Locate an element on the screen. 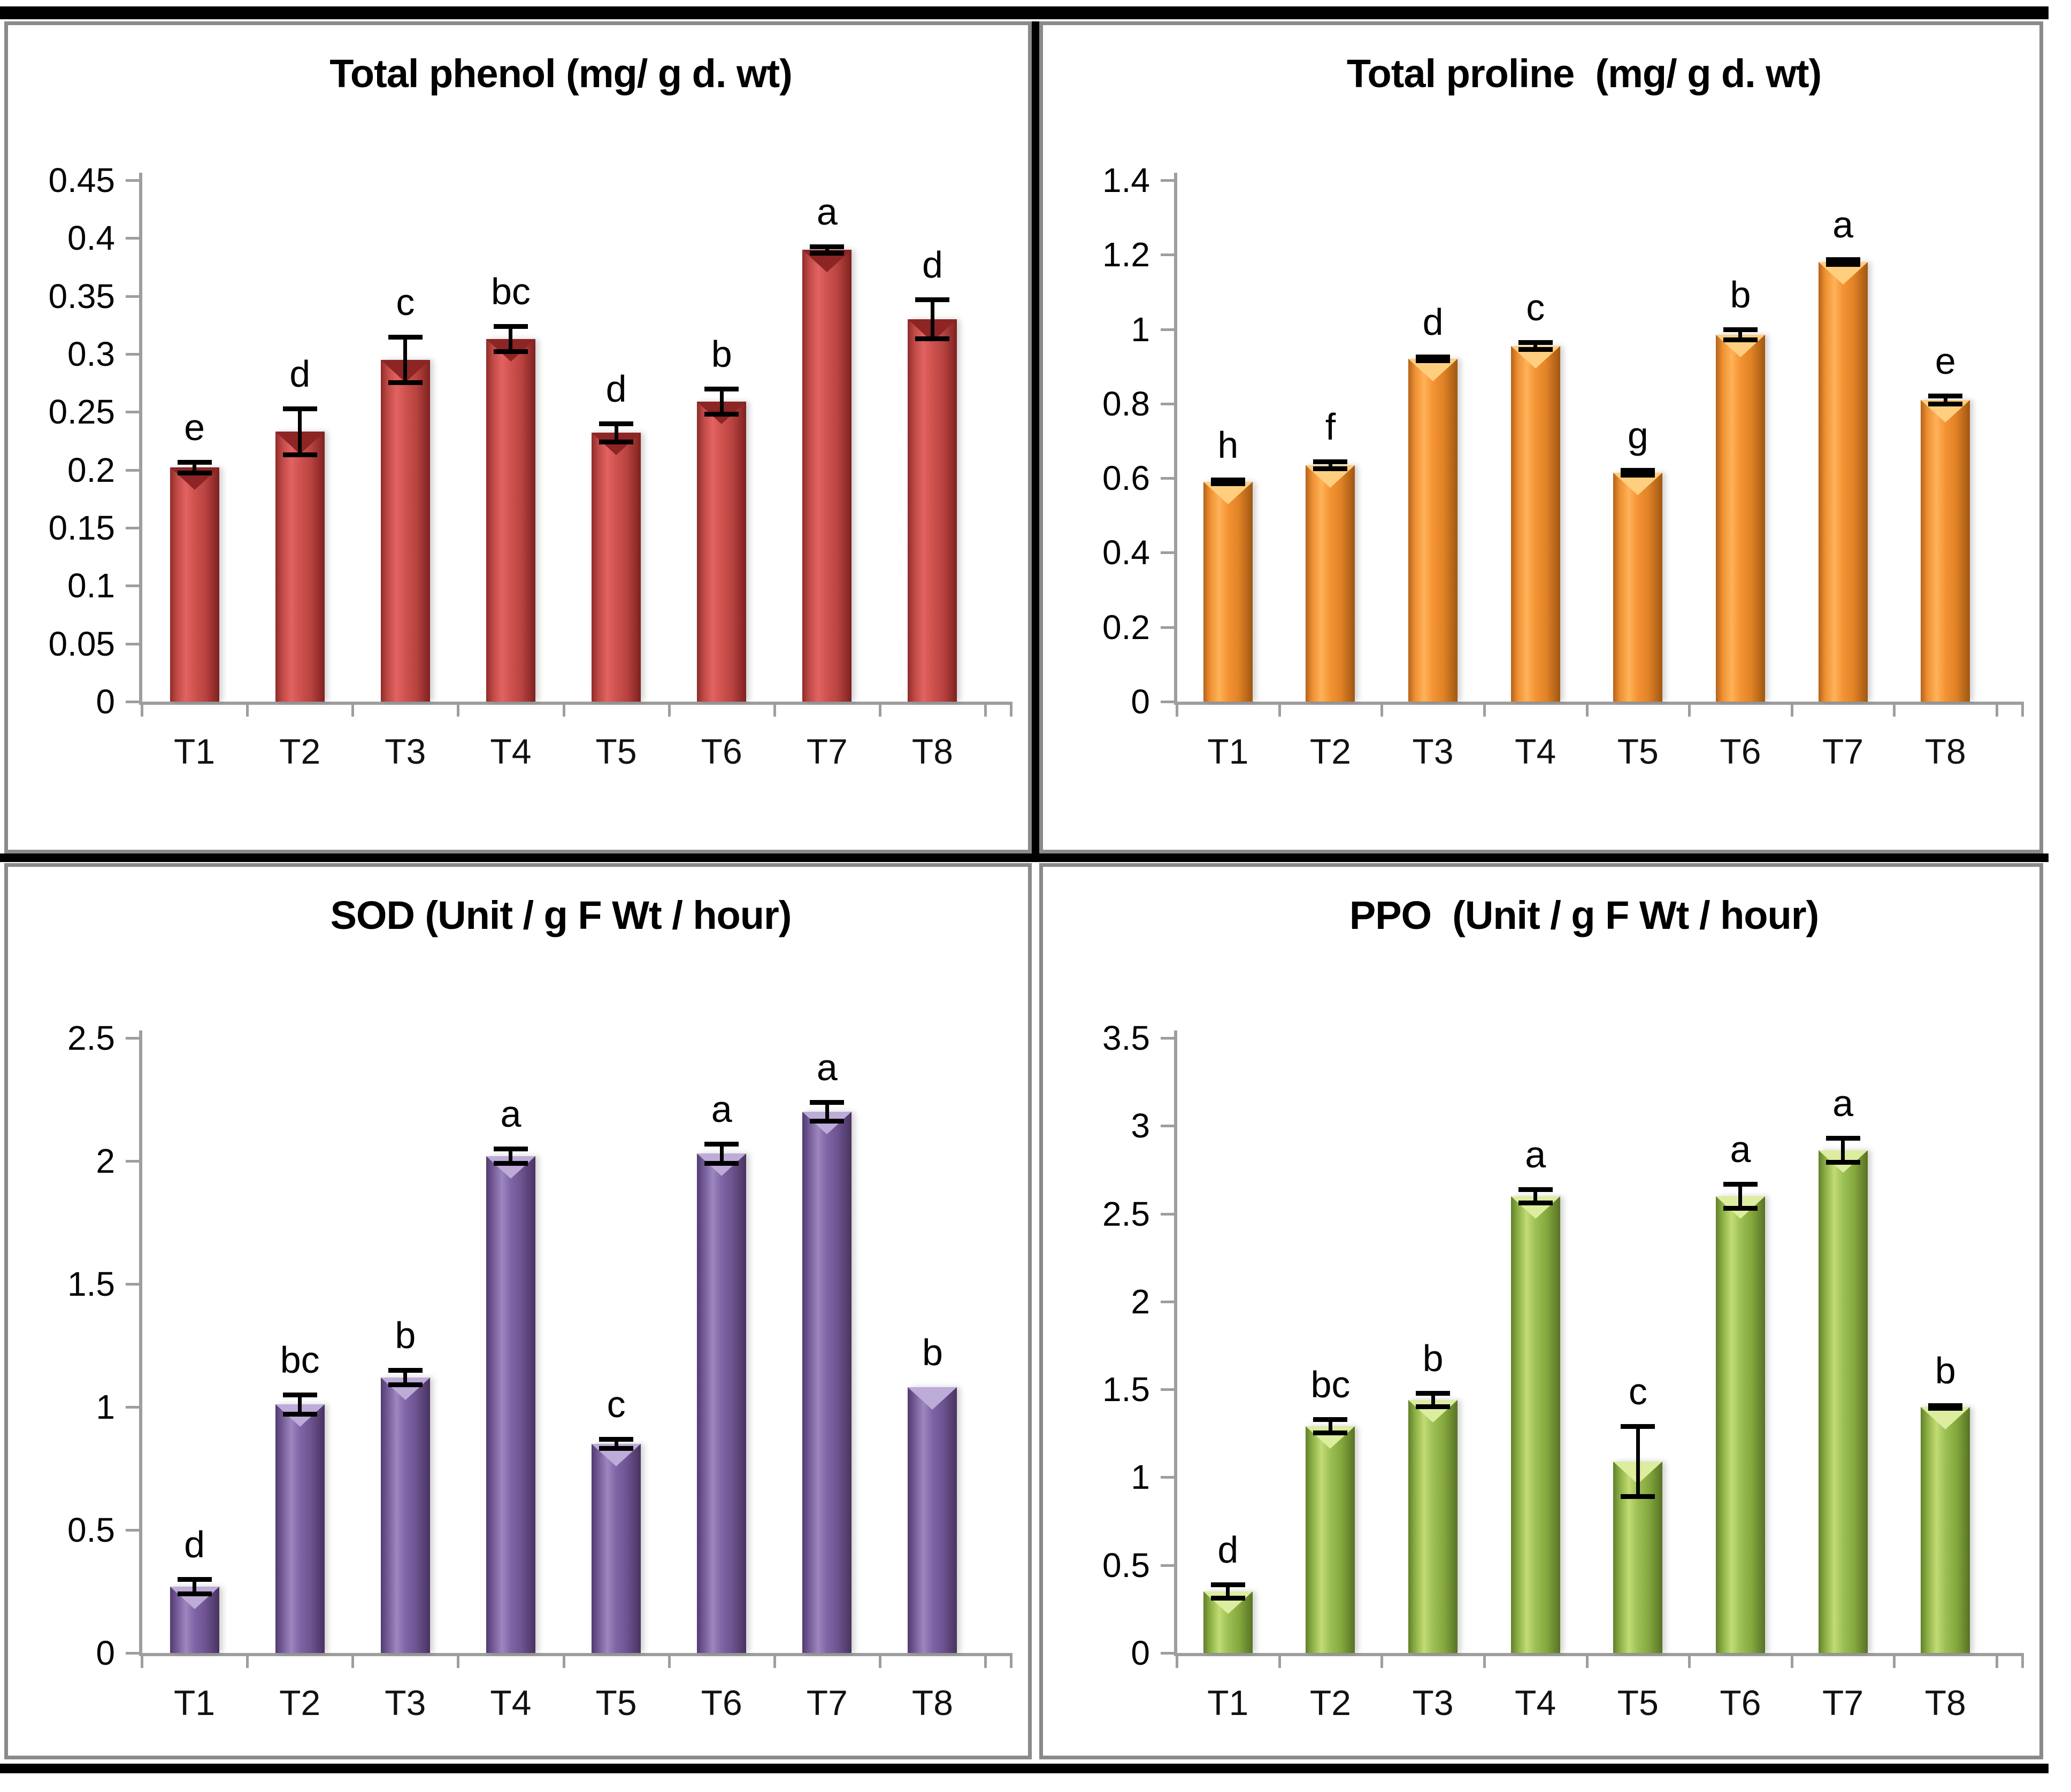  y-axis-line is located at coordinates (1175, 438).